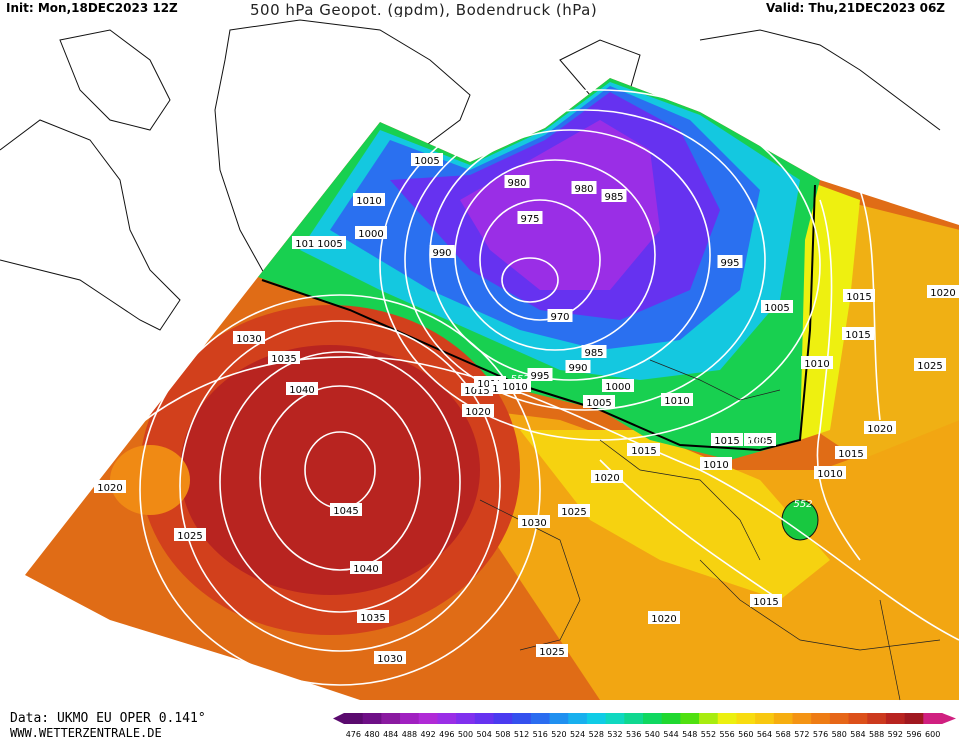  Describe the element at coordinates (86, 733) in the screenshot. I see `website-credit: WWW.WETTERZENTRALE.DE` at that location.